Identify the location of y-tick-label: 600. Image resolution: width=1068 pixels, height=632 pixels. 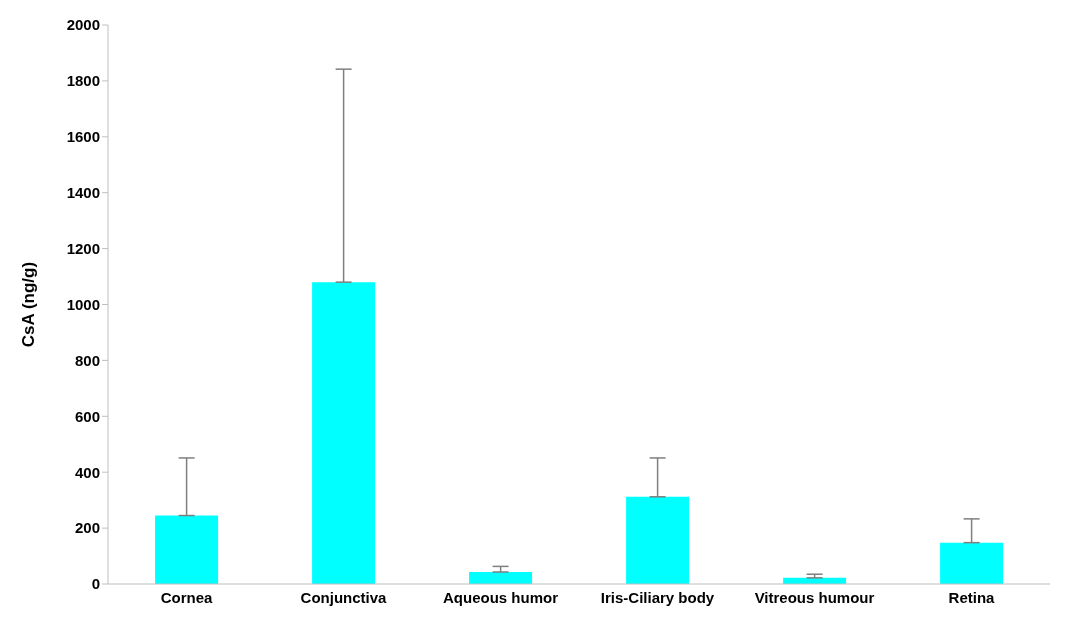
(87, 416).